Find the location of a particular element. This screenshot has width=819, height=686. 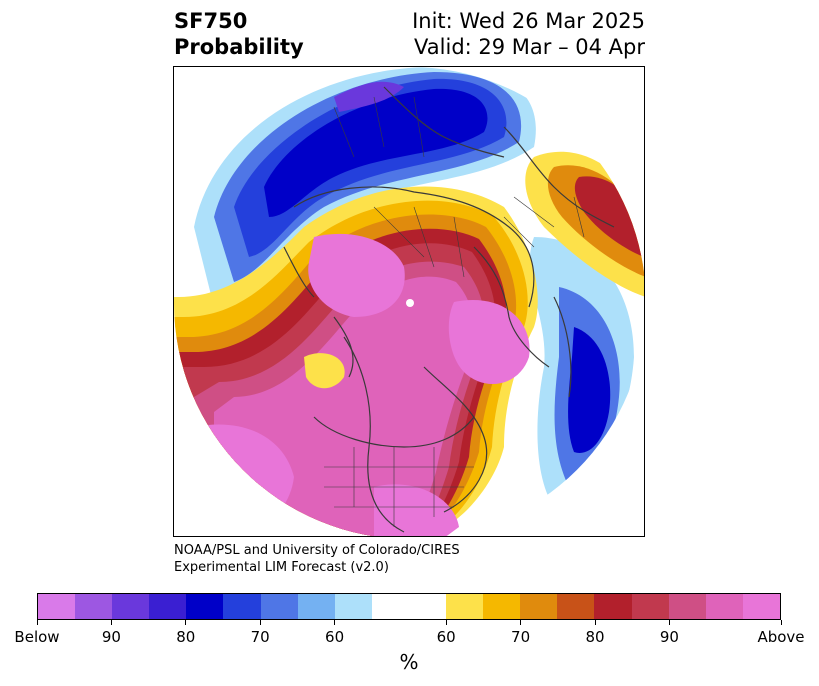

title-quantity: Probability is located at coordinates (239, 47).